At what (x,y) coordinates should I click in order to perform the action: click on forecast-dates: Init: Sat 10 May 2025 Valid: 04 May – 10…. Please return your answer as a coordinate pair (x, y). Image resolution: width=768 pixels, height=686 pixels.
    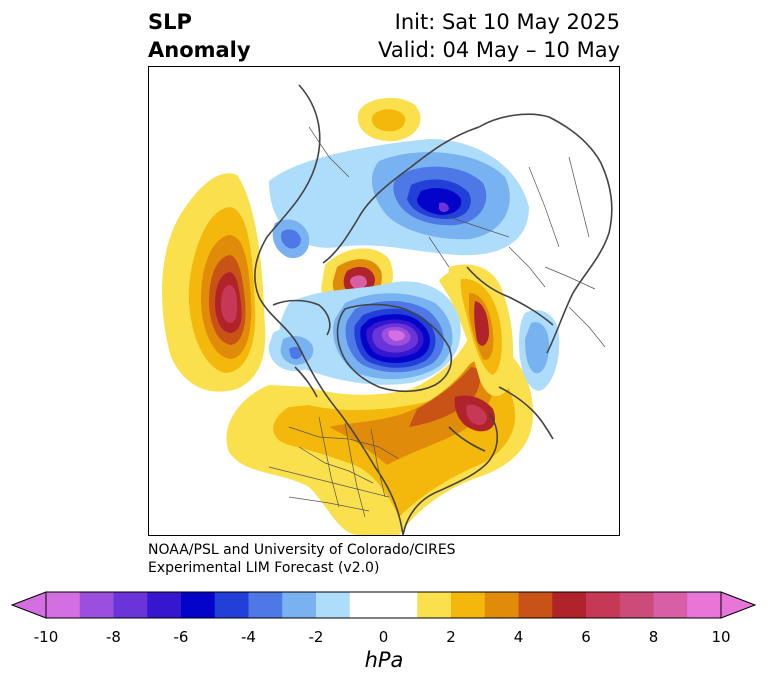
    Looking at the image, I should click on (499, 36).